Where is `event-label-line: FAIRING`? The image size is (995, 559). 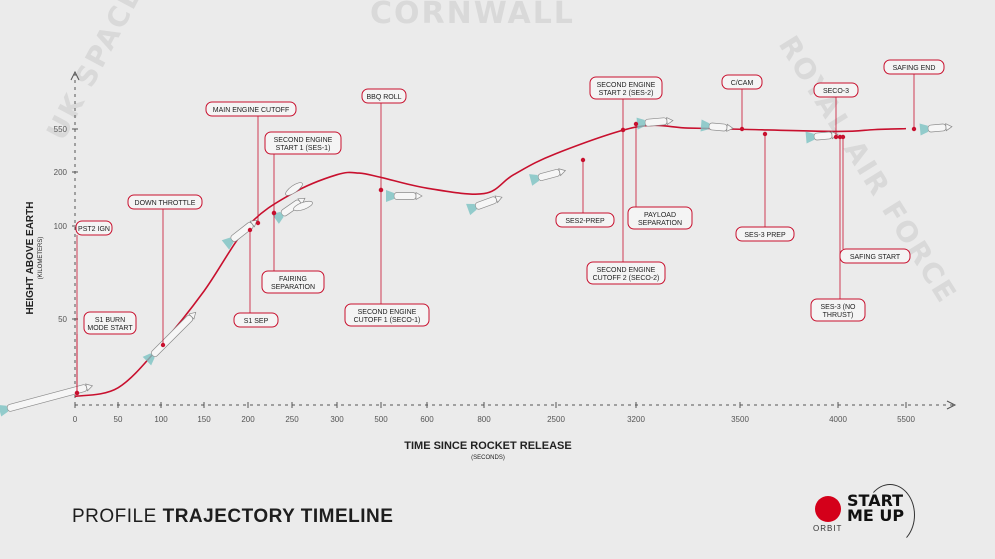 event-label-line: FAIRING is located at coordinates (293, 279).